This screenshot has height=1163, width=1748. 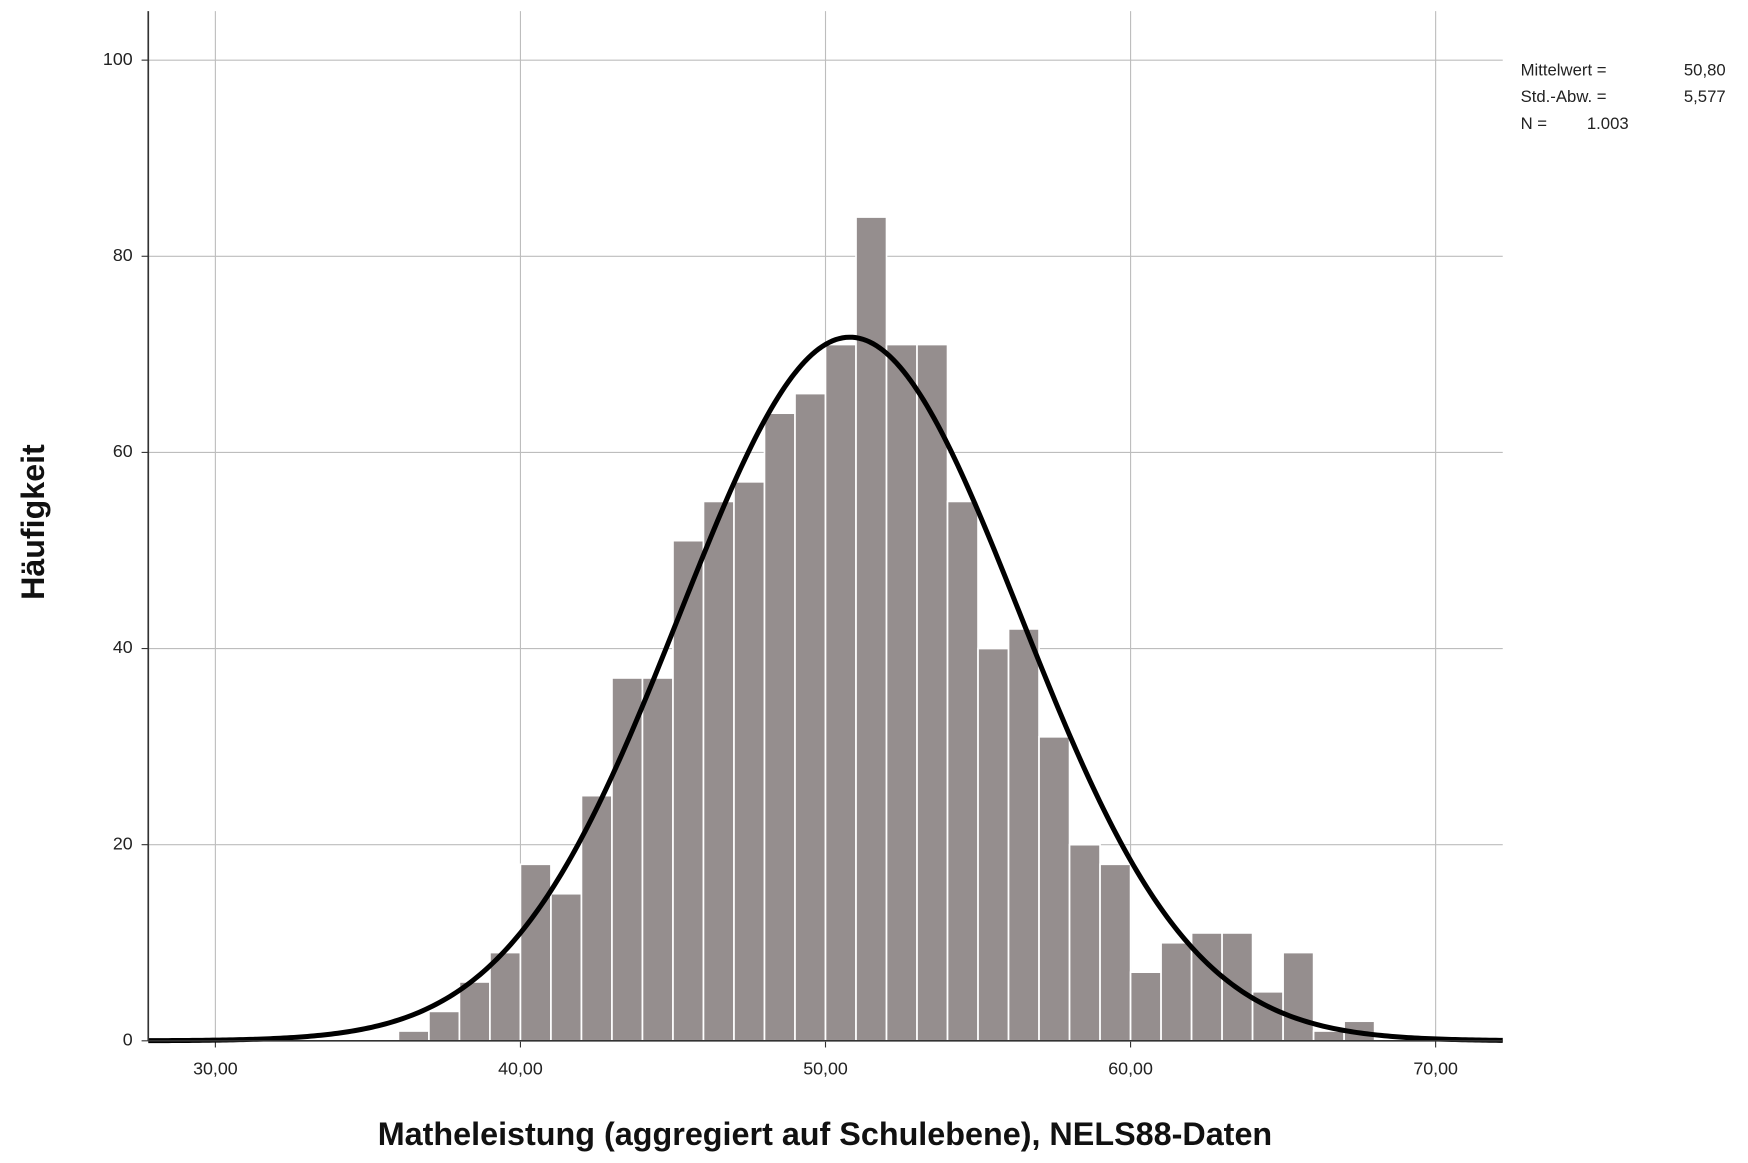 I want to click on x-tick-label: 70,00, so click(x=1435, y=1068).